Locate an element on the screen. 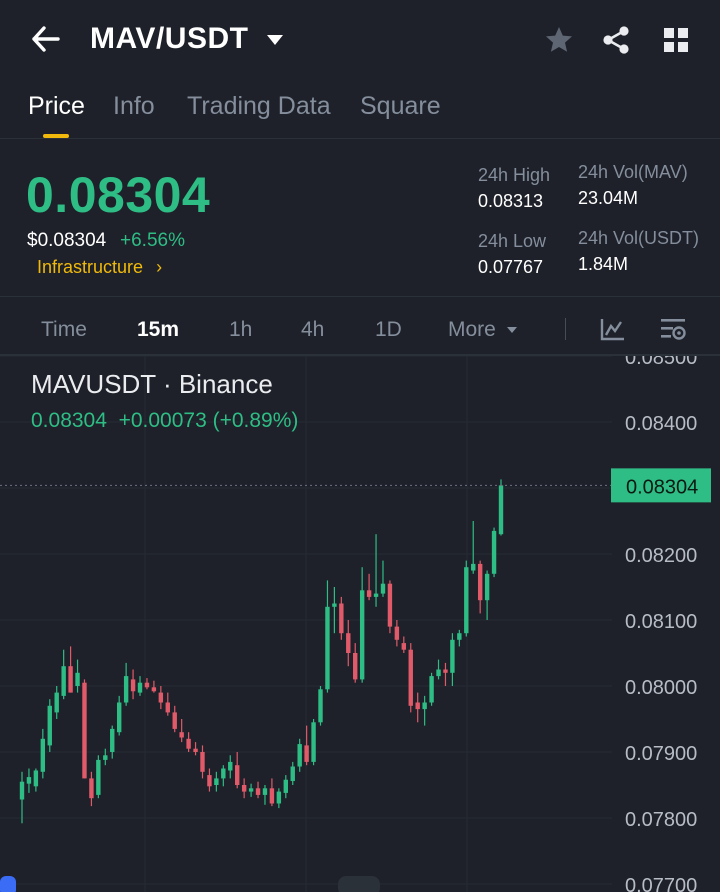  pair-title: MAV/USDT is located at coordinates (169, 38).